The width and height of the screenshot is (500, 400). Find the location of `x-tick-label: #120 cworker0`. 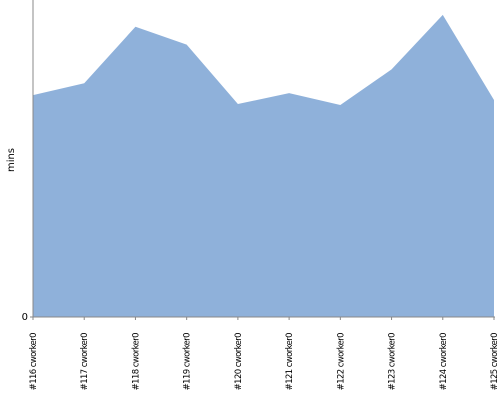

x-tick-label: #120 cworker0 is located at coordinates (239, 362).